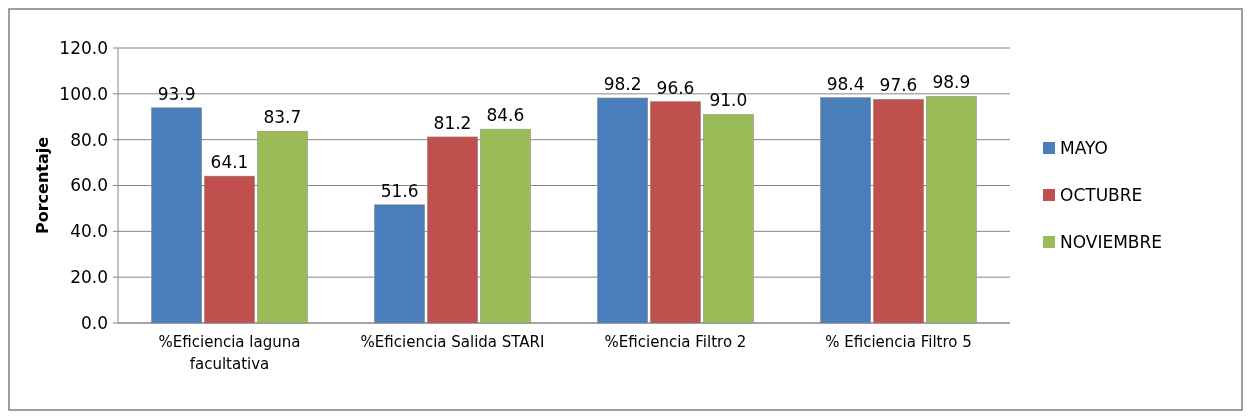  Describe the element at coordinates (94, 322) in the screenshot. I see `y-tick-label: 0.0` at that location.